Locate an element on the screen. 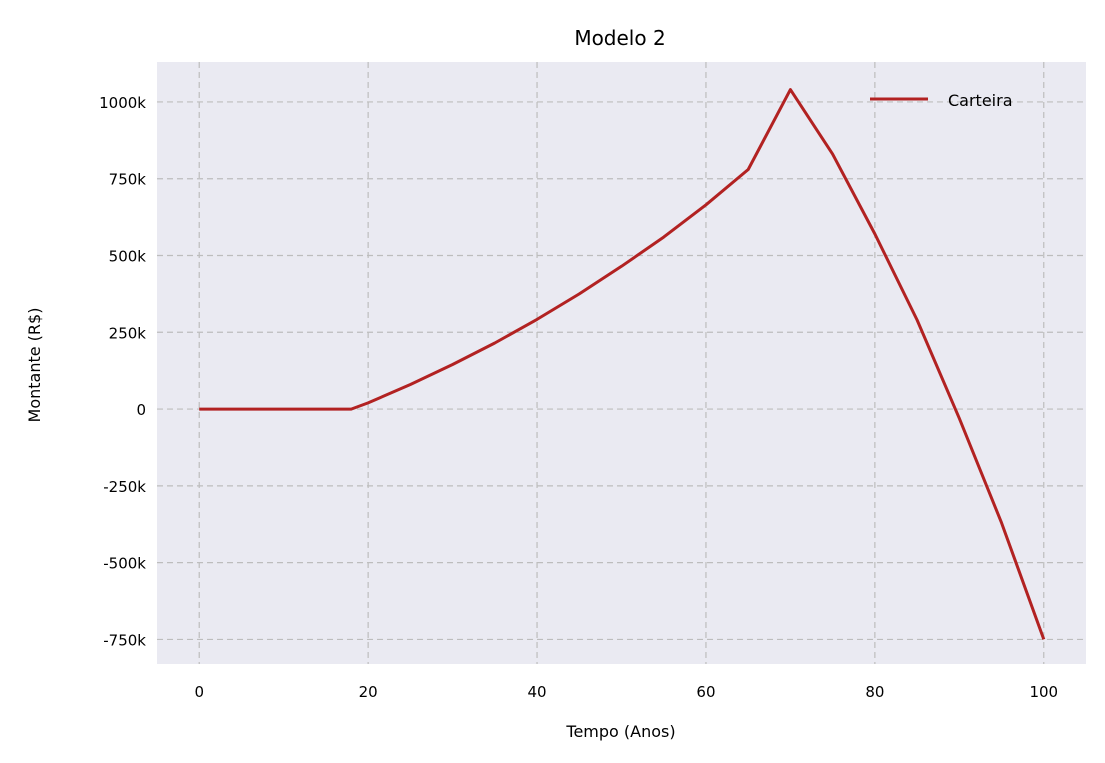 This screenshot has width=1105, height=763. legend-label-carteira: Carteira is located at coordinates (980, 100).